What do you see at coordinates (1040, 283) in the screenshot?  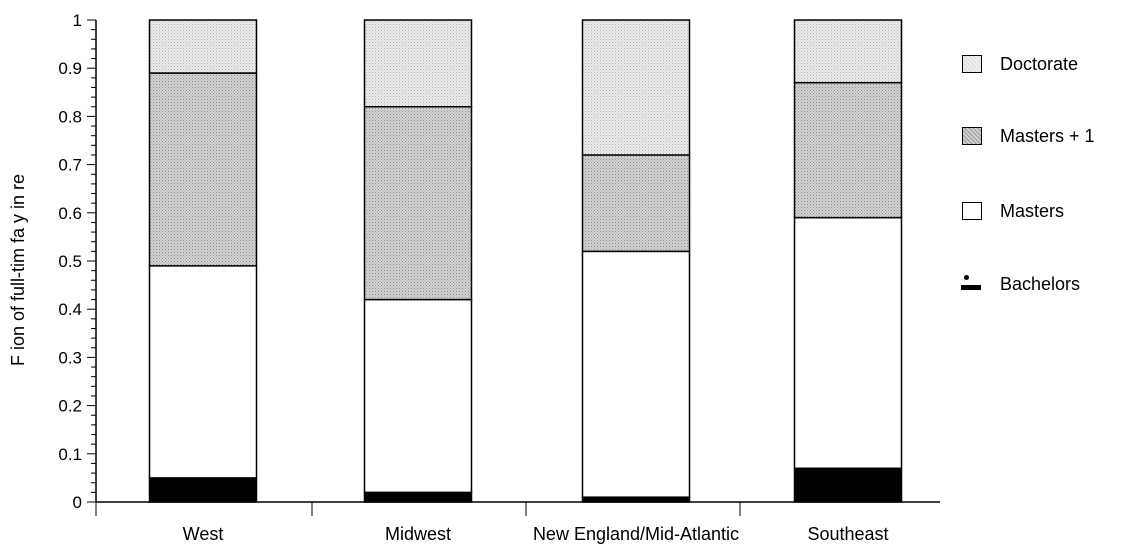 I see `legend-label-bachelors: Bachelors` at bounding box center [1040, 283].